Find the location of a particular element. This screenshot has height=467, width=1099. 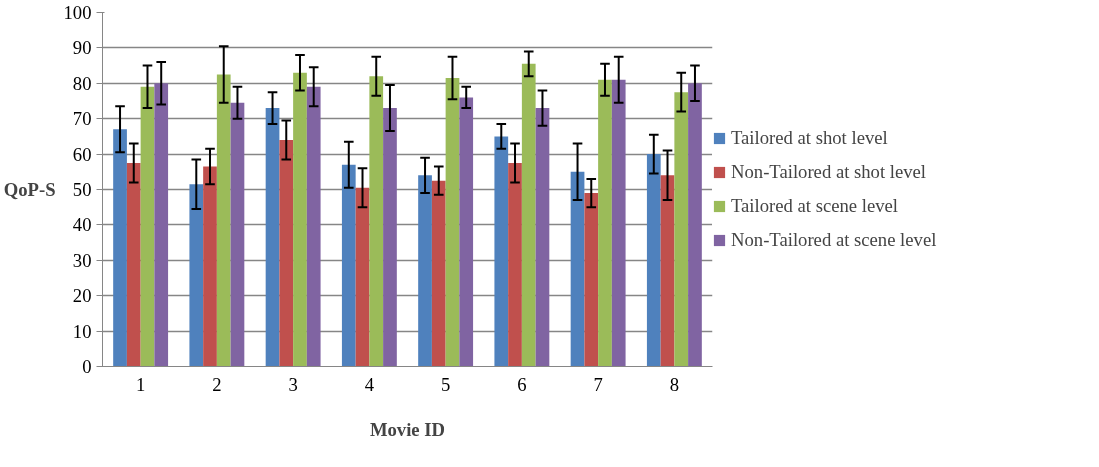

legend-label: Non-Tailored at shot level is located at coordinates (829, 172).